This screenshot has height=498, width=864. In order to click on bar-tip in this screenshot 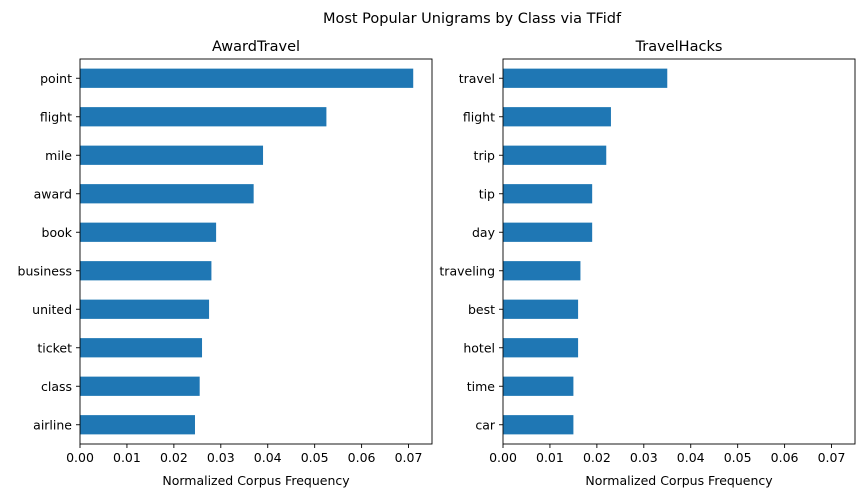, I will do `click(548, 194)`.